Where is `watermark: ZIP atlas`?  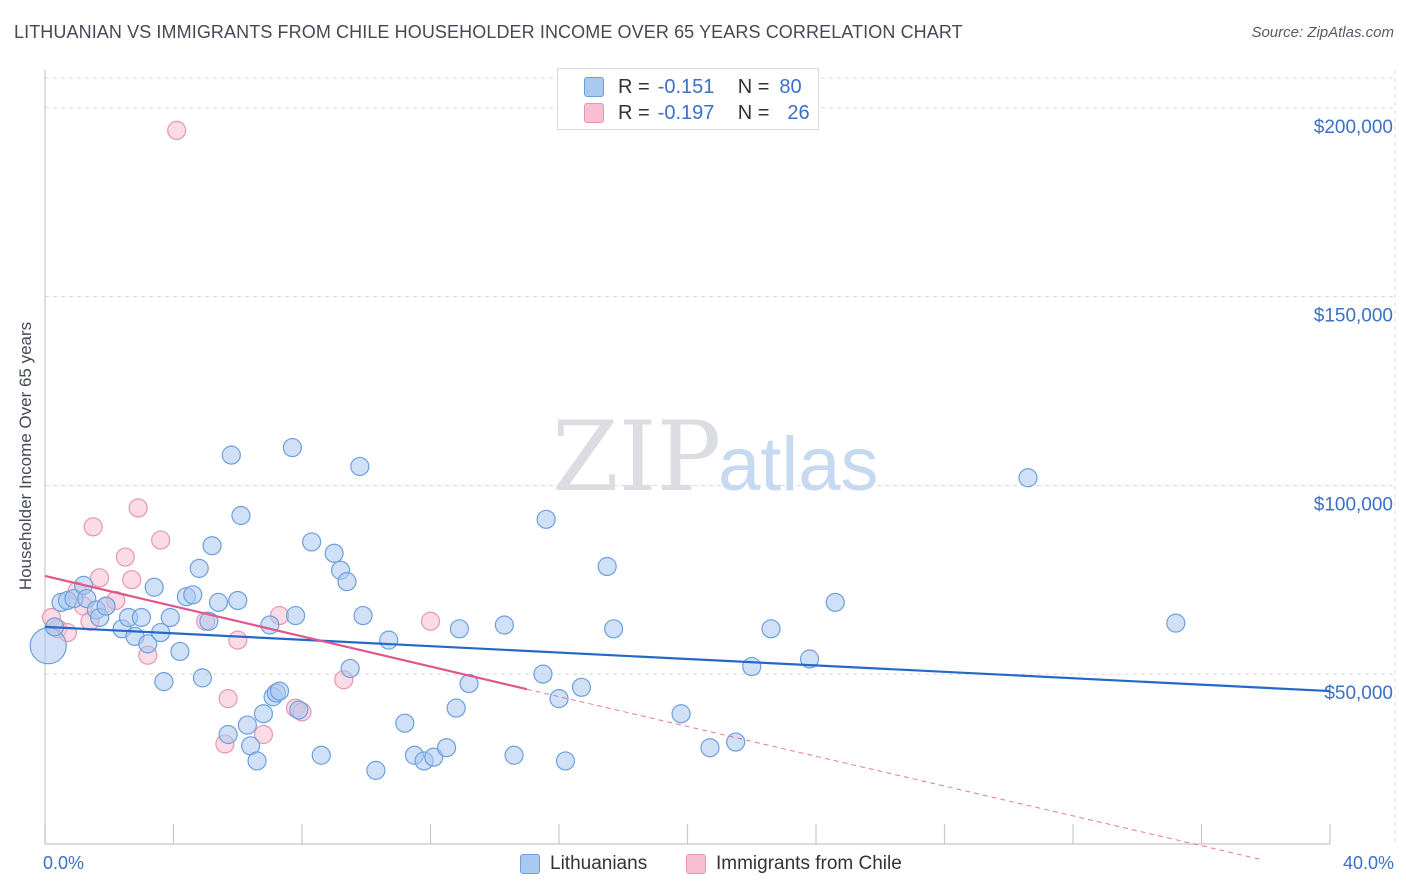 watermark: ZIP atlas is located at coordinates (715, 457).